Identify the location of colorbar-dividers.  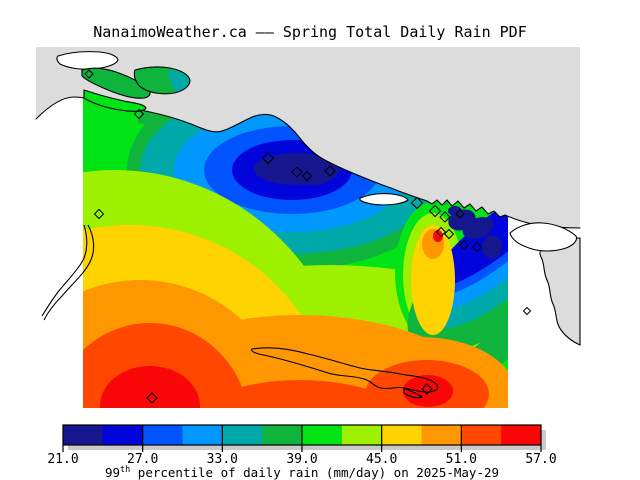
(302, 435).